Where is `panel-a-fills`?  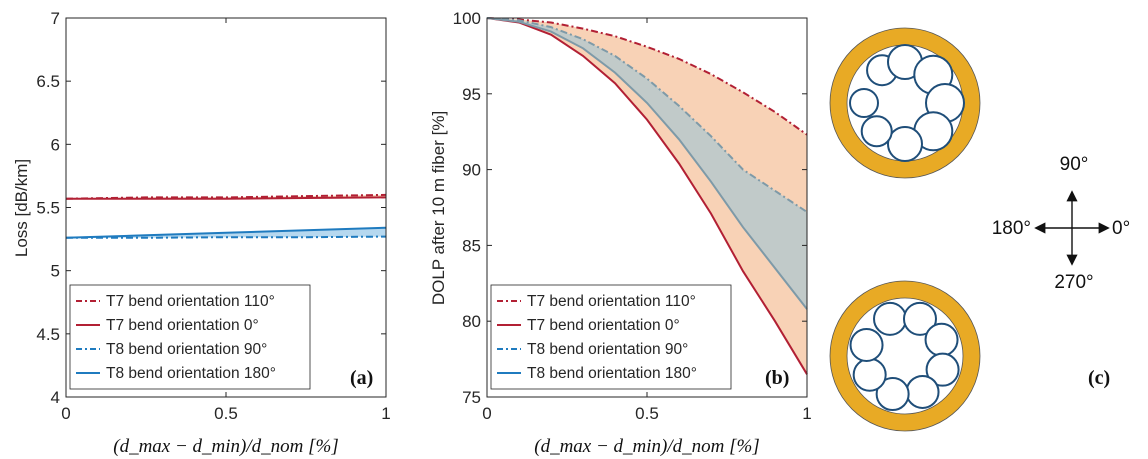 panel-a-fills is located at coordinates (226, 216).